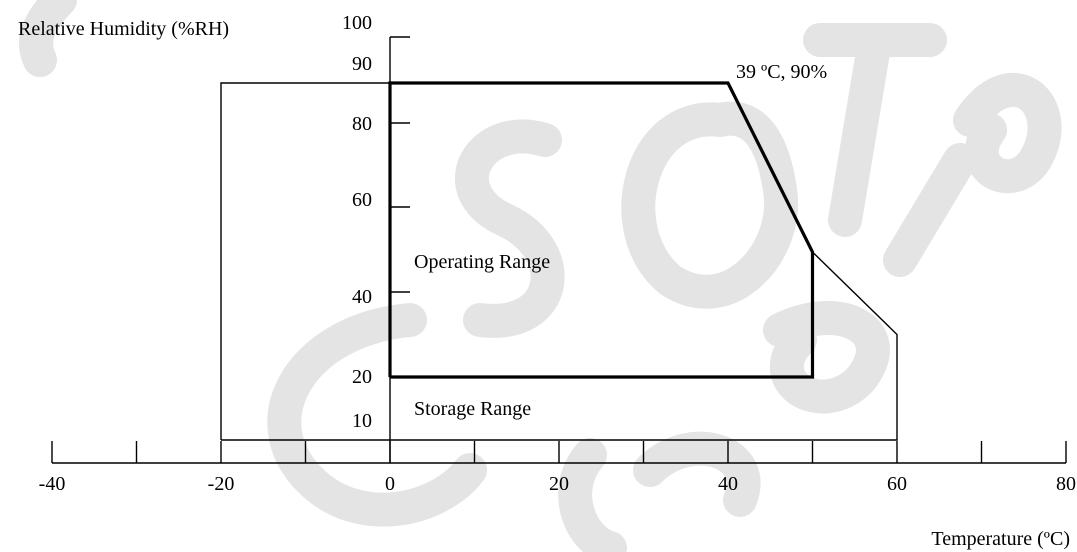 Image resolution: width=1077 pixels, height=552 pixels. Describe the element at coordinates (362, 297) in the screenshot. I see `y-tick-label: 40` at that location.